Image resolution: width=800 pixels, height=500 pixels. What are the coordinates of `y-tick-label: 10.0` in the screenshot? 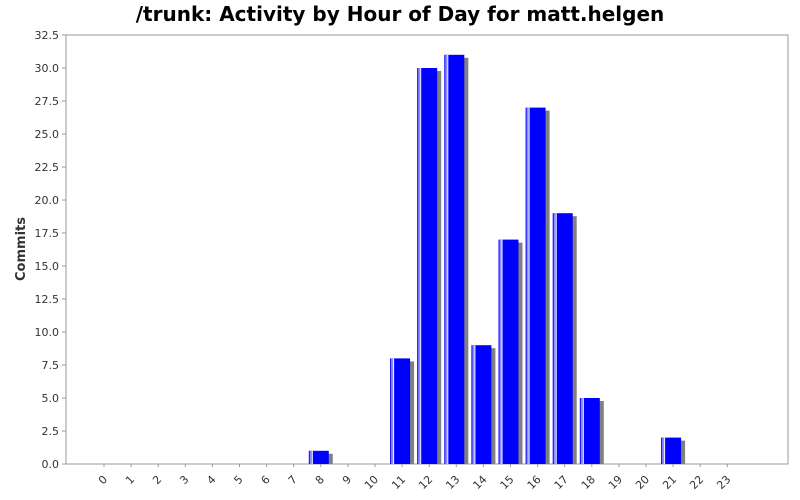 It's located at (47, 332).